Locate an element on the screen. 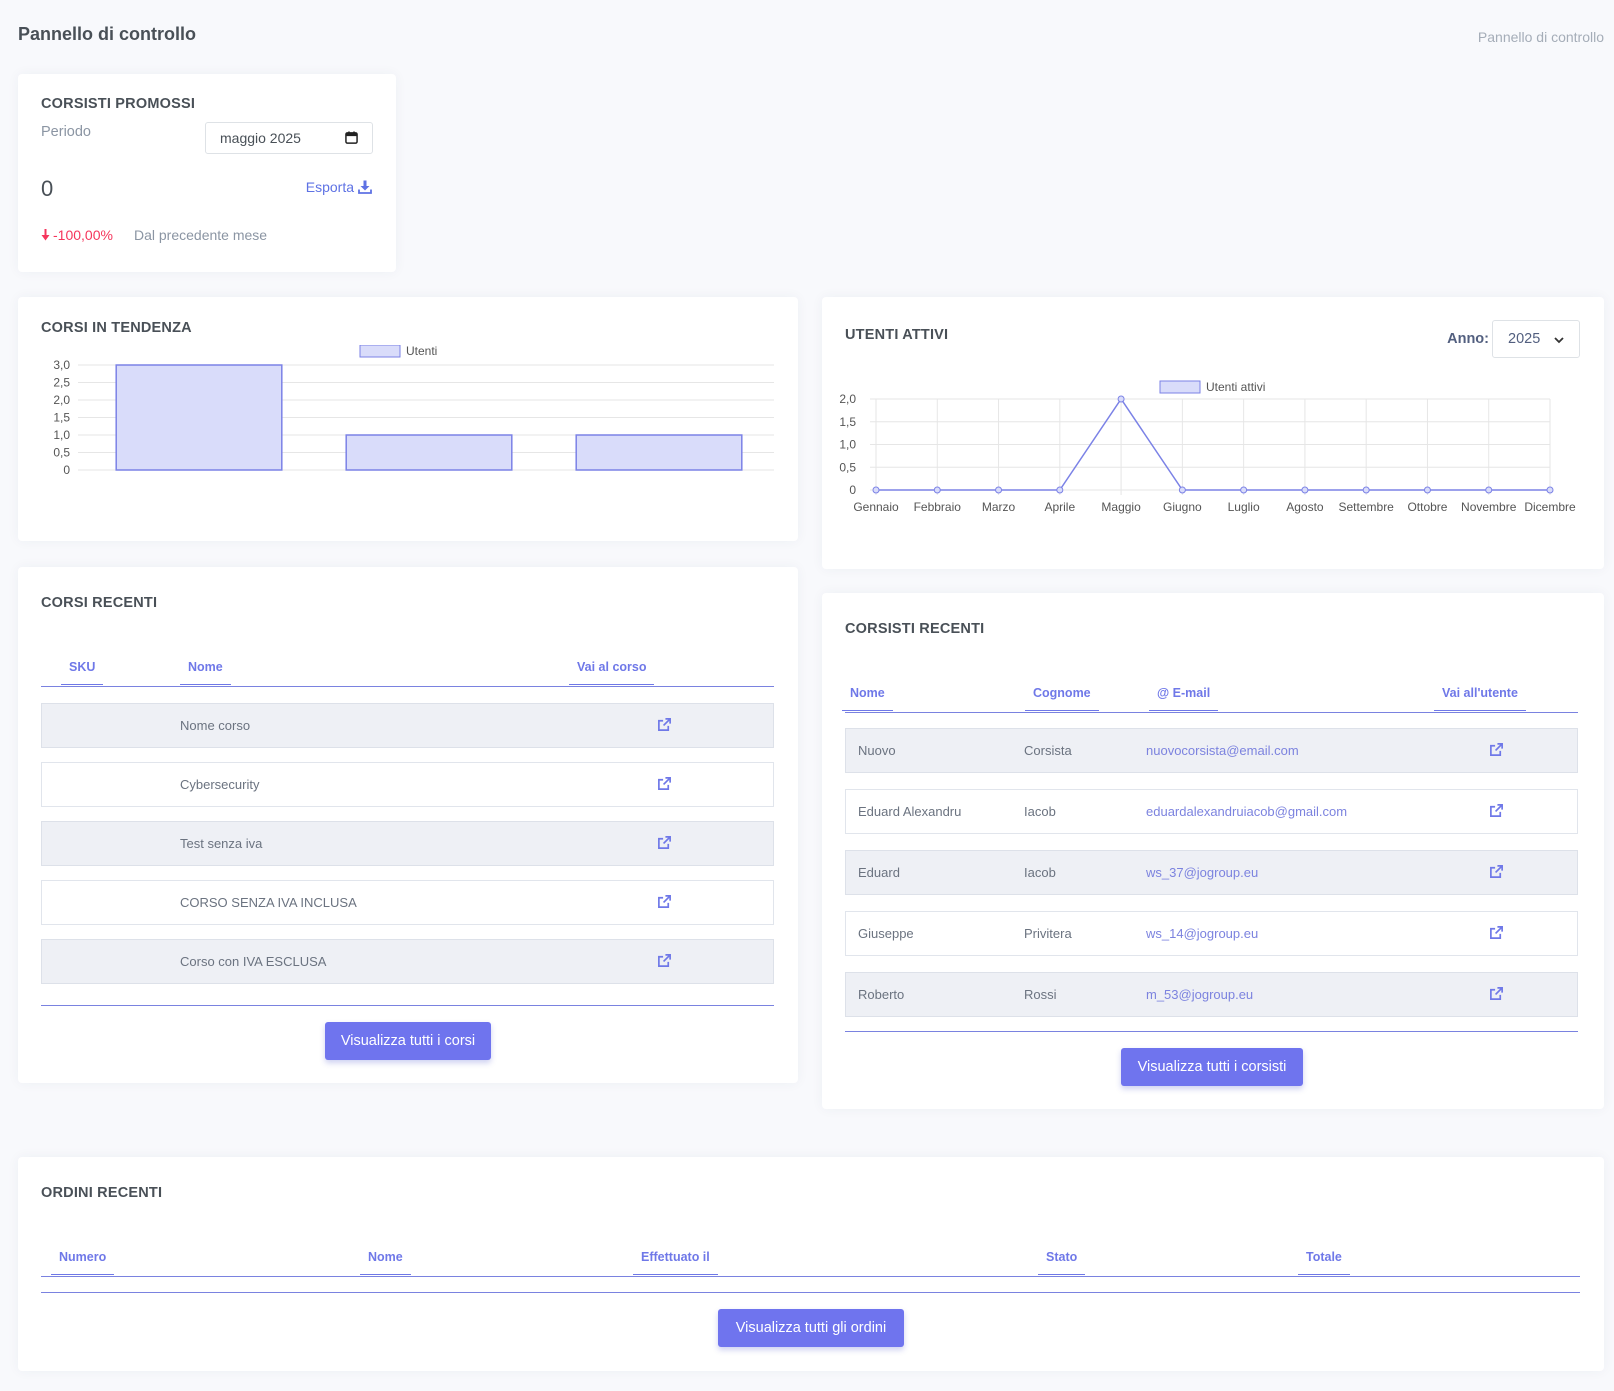  column-header-email: @ E-mail is located at coordinates (1184, 698).